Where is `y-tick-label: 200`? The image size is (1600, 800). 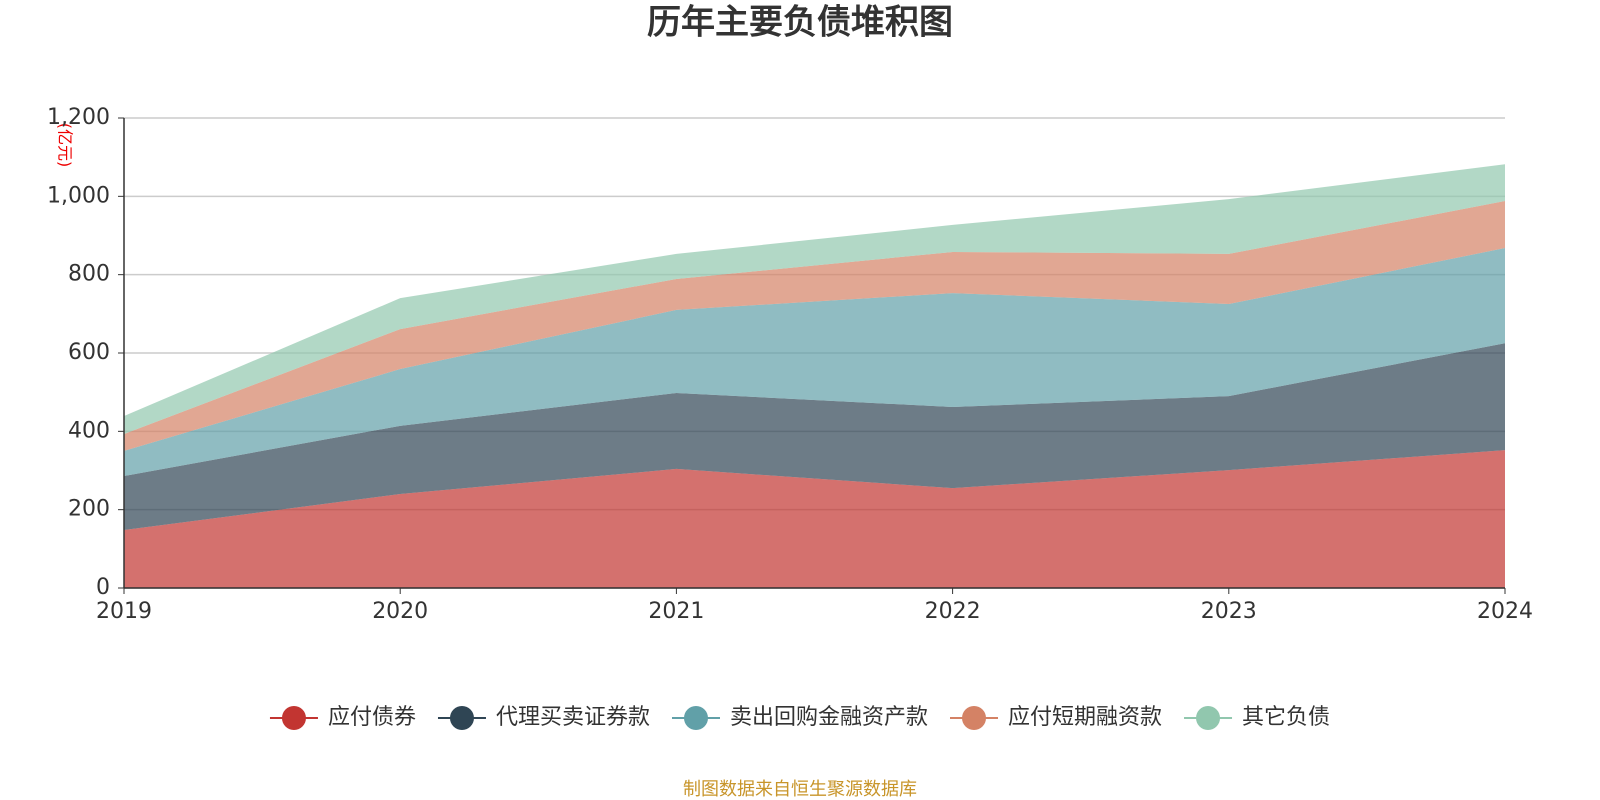
y-tick-label: 200 is located at coordinates (89, 509).